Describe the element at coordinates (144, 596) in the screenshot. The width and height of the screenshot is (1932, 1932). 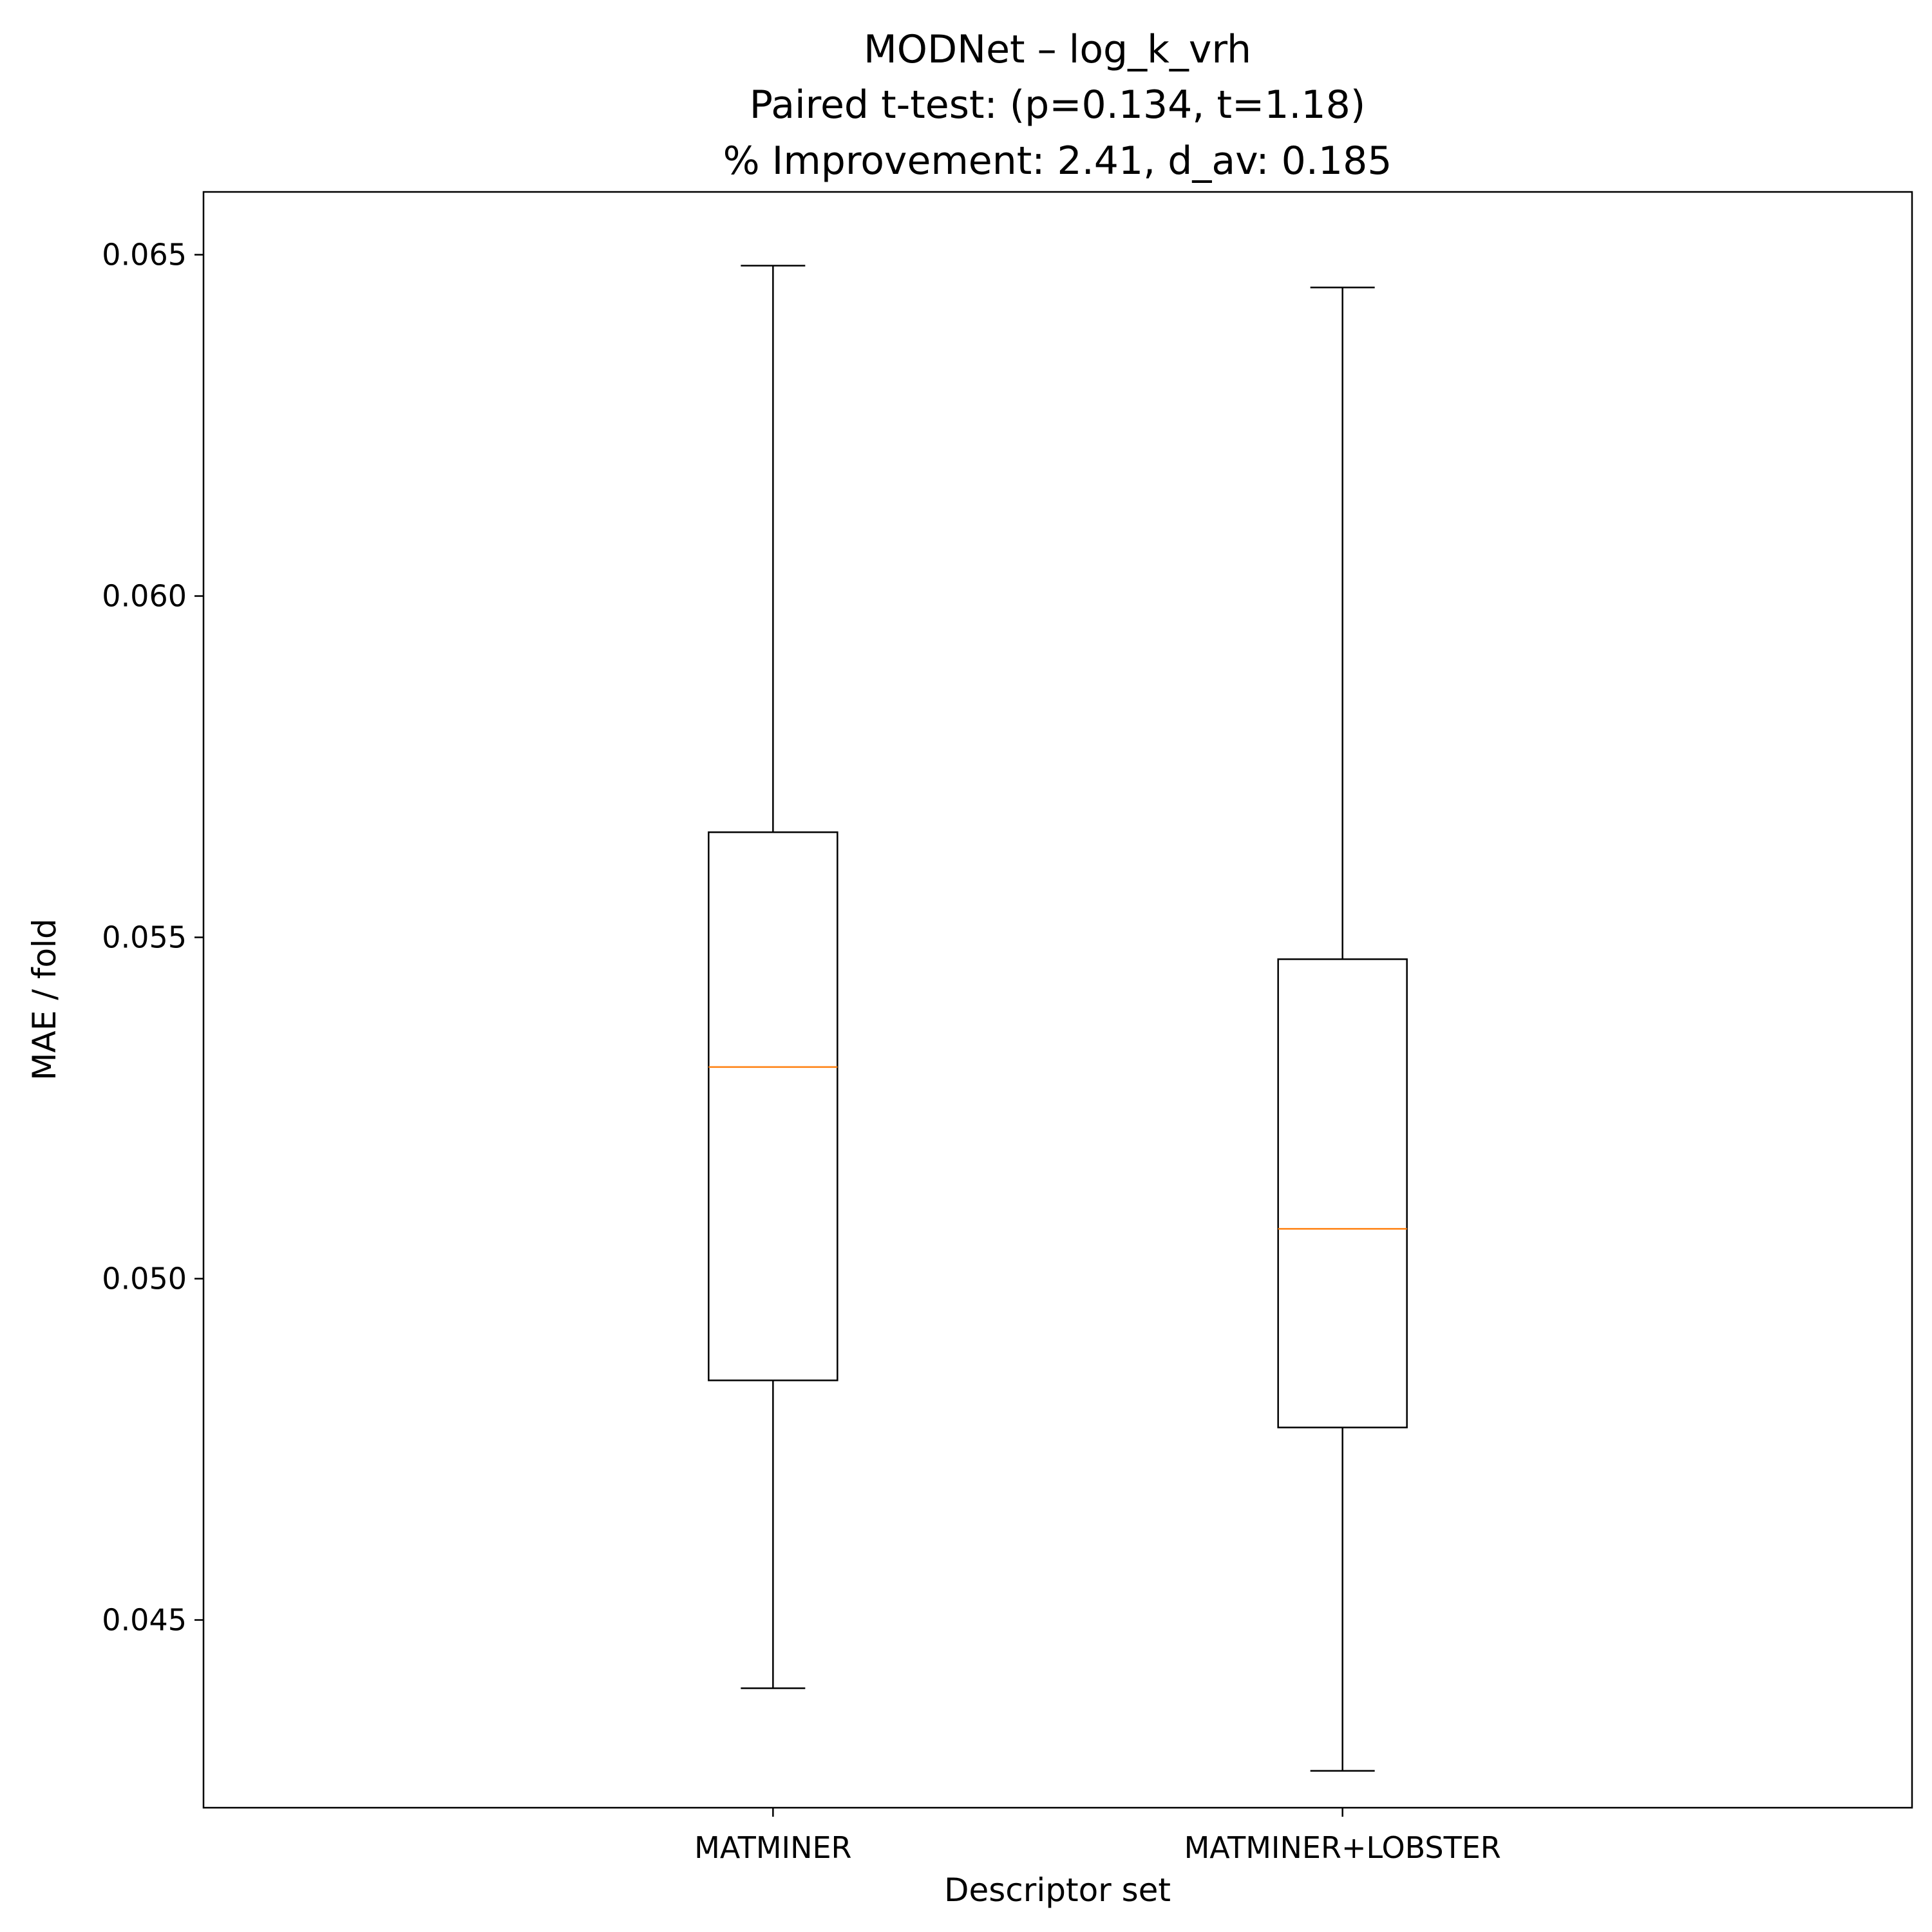
I see `y-tick-label: 0.060` at that location.